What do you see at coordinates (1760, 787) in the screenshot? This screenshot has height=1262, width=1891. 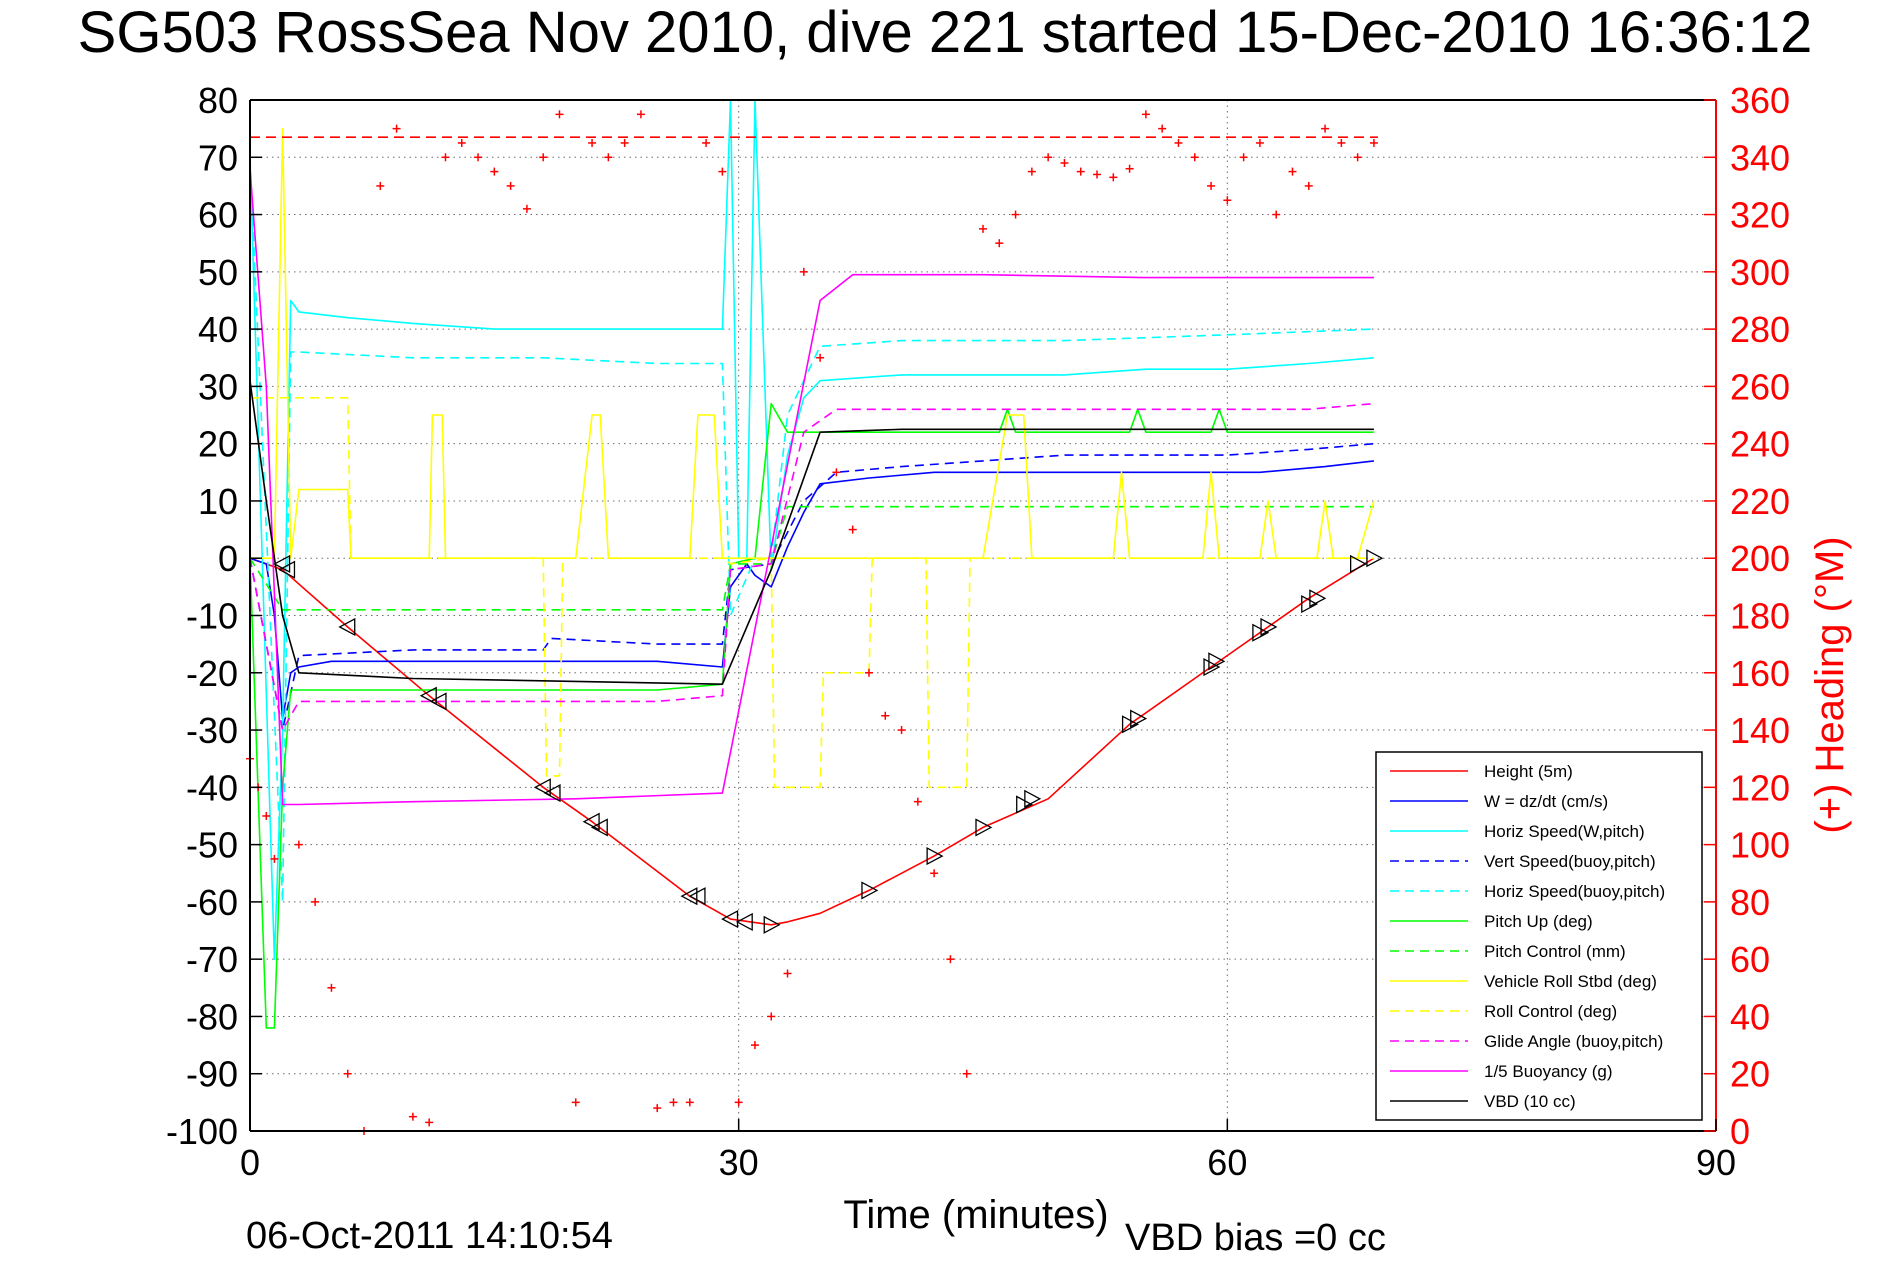 I see `y2-tick-label: 120` at bounding box center [1760, 787].